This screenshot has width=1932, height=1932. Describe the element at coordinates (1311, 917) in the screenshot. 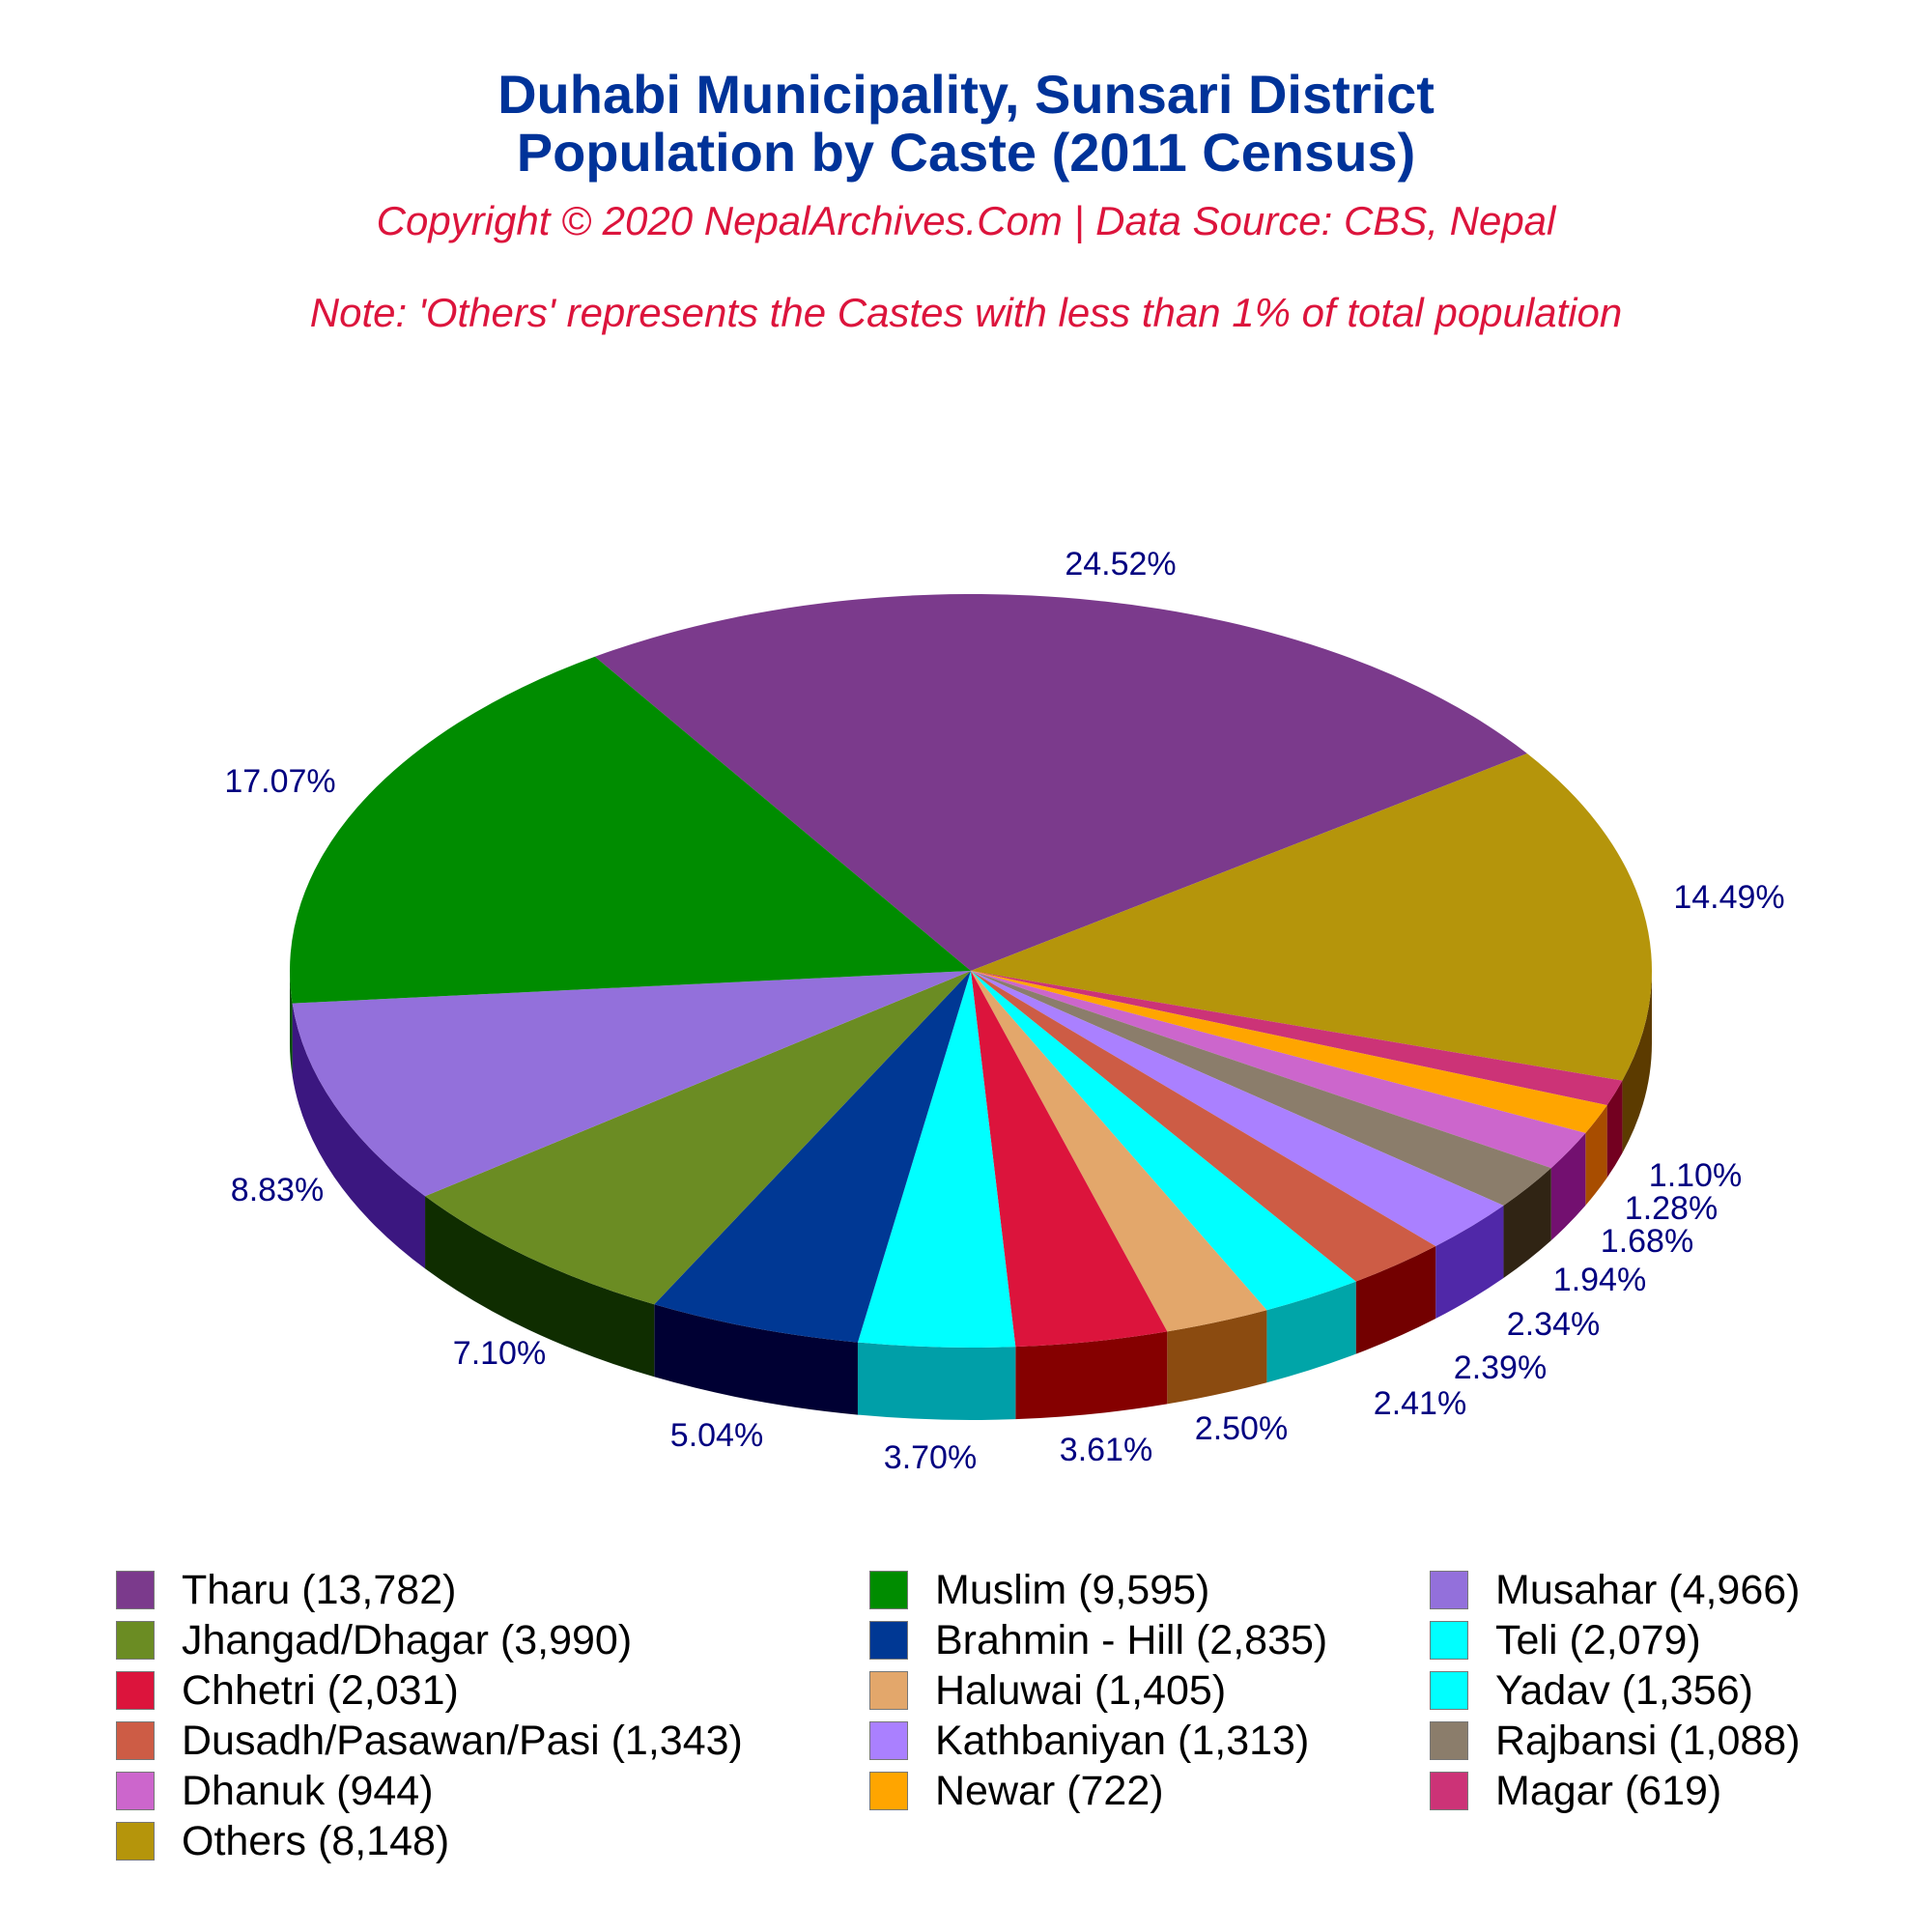

I see `pie-slice-others` at that location.